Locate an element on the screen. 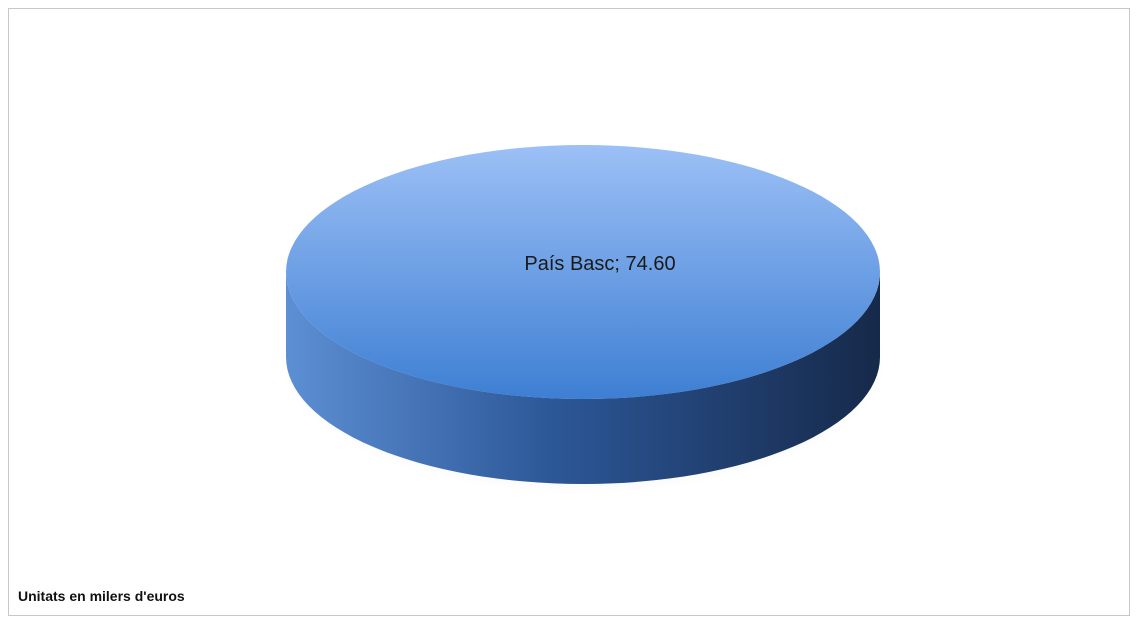 Image resolution: width=1140 pixels, height=624 pixels. units-footnote: Unitats en milers d'euros is located at coordinates (101, 596).